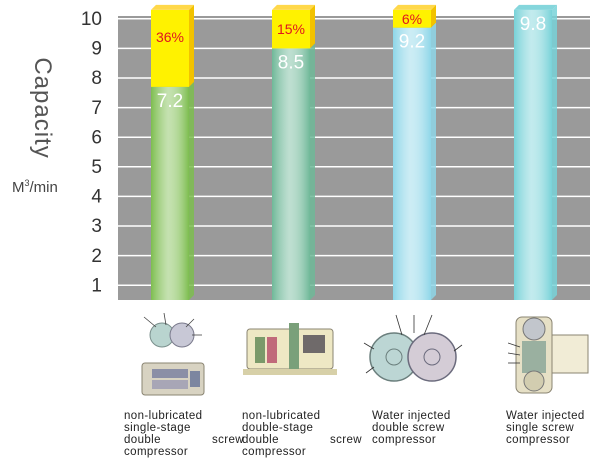  I want to click on y-tick-label: 10, so click(91, 19).